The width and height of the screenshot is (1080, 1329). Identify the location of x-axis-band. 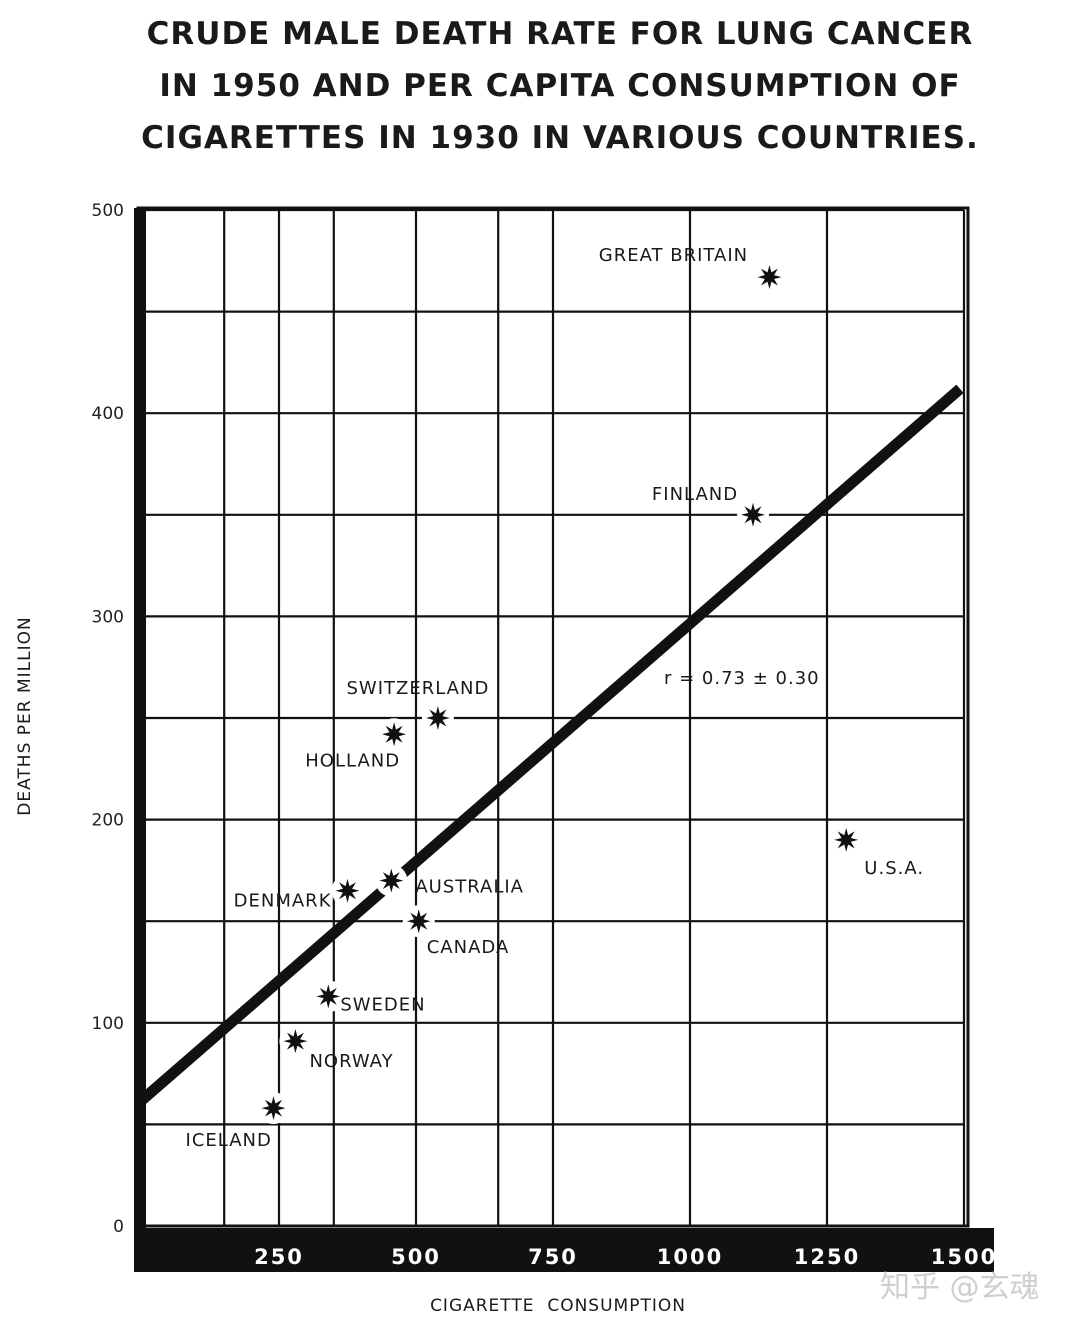
(564, 1250).